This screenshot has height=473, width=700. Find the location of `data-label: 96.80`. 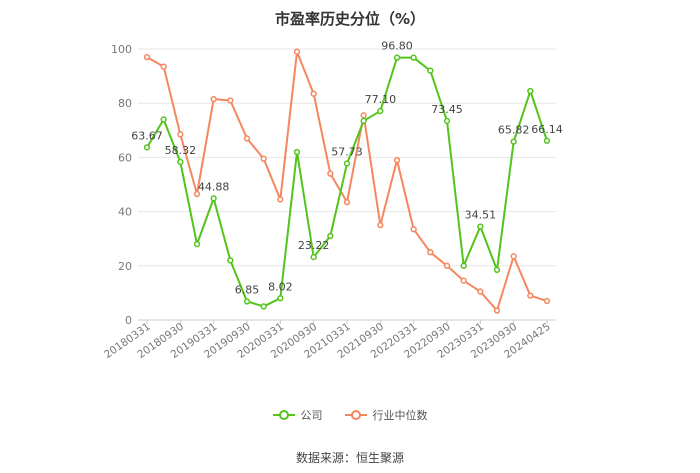

data-label: 96.80 is located at coordinates (397, 46).